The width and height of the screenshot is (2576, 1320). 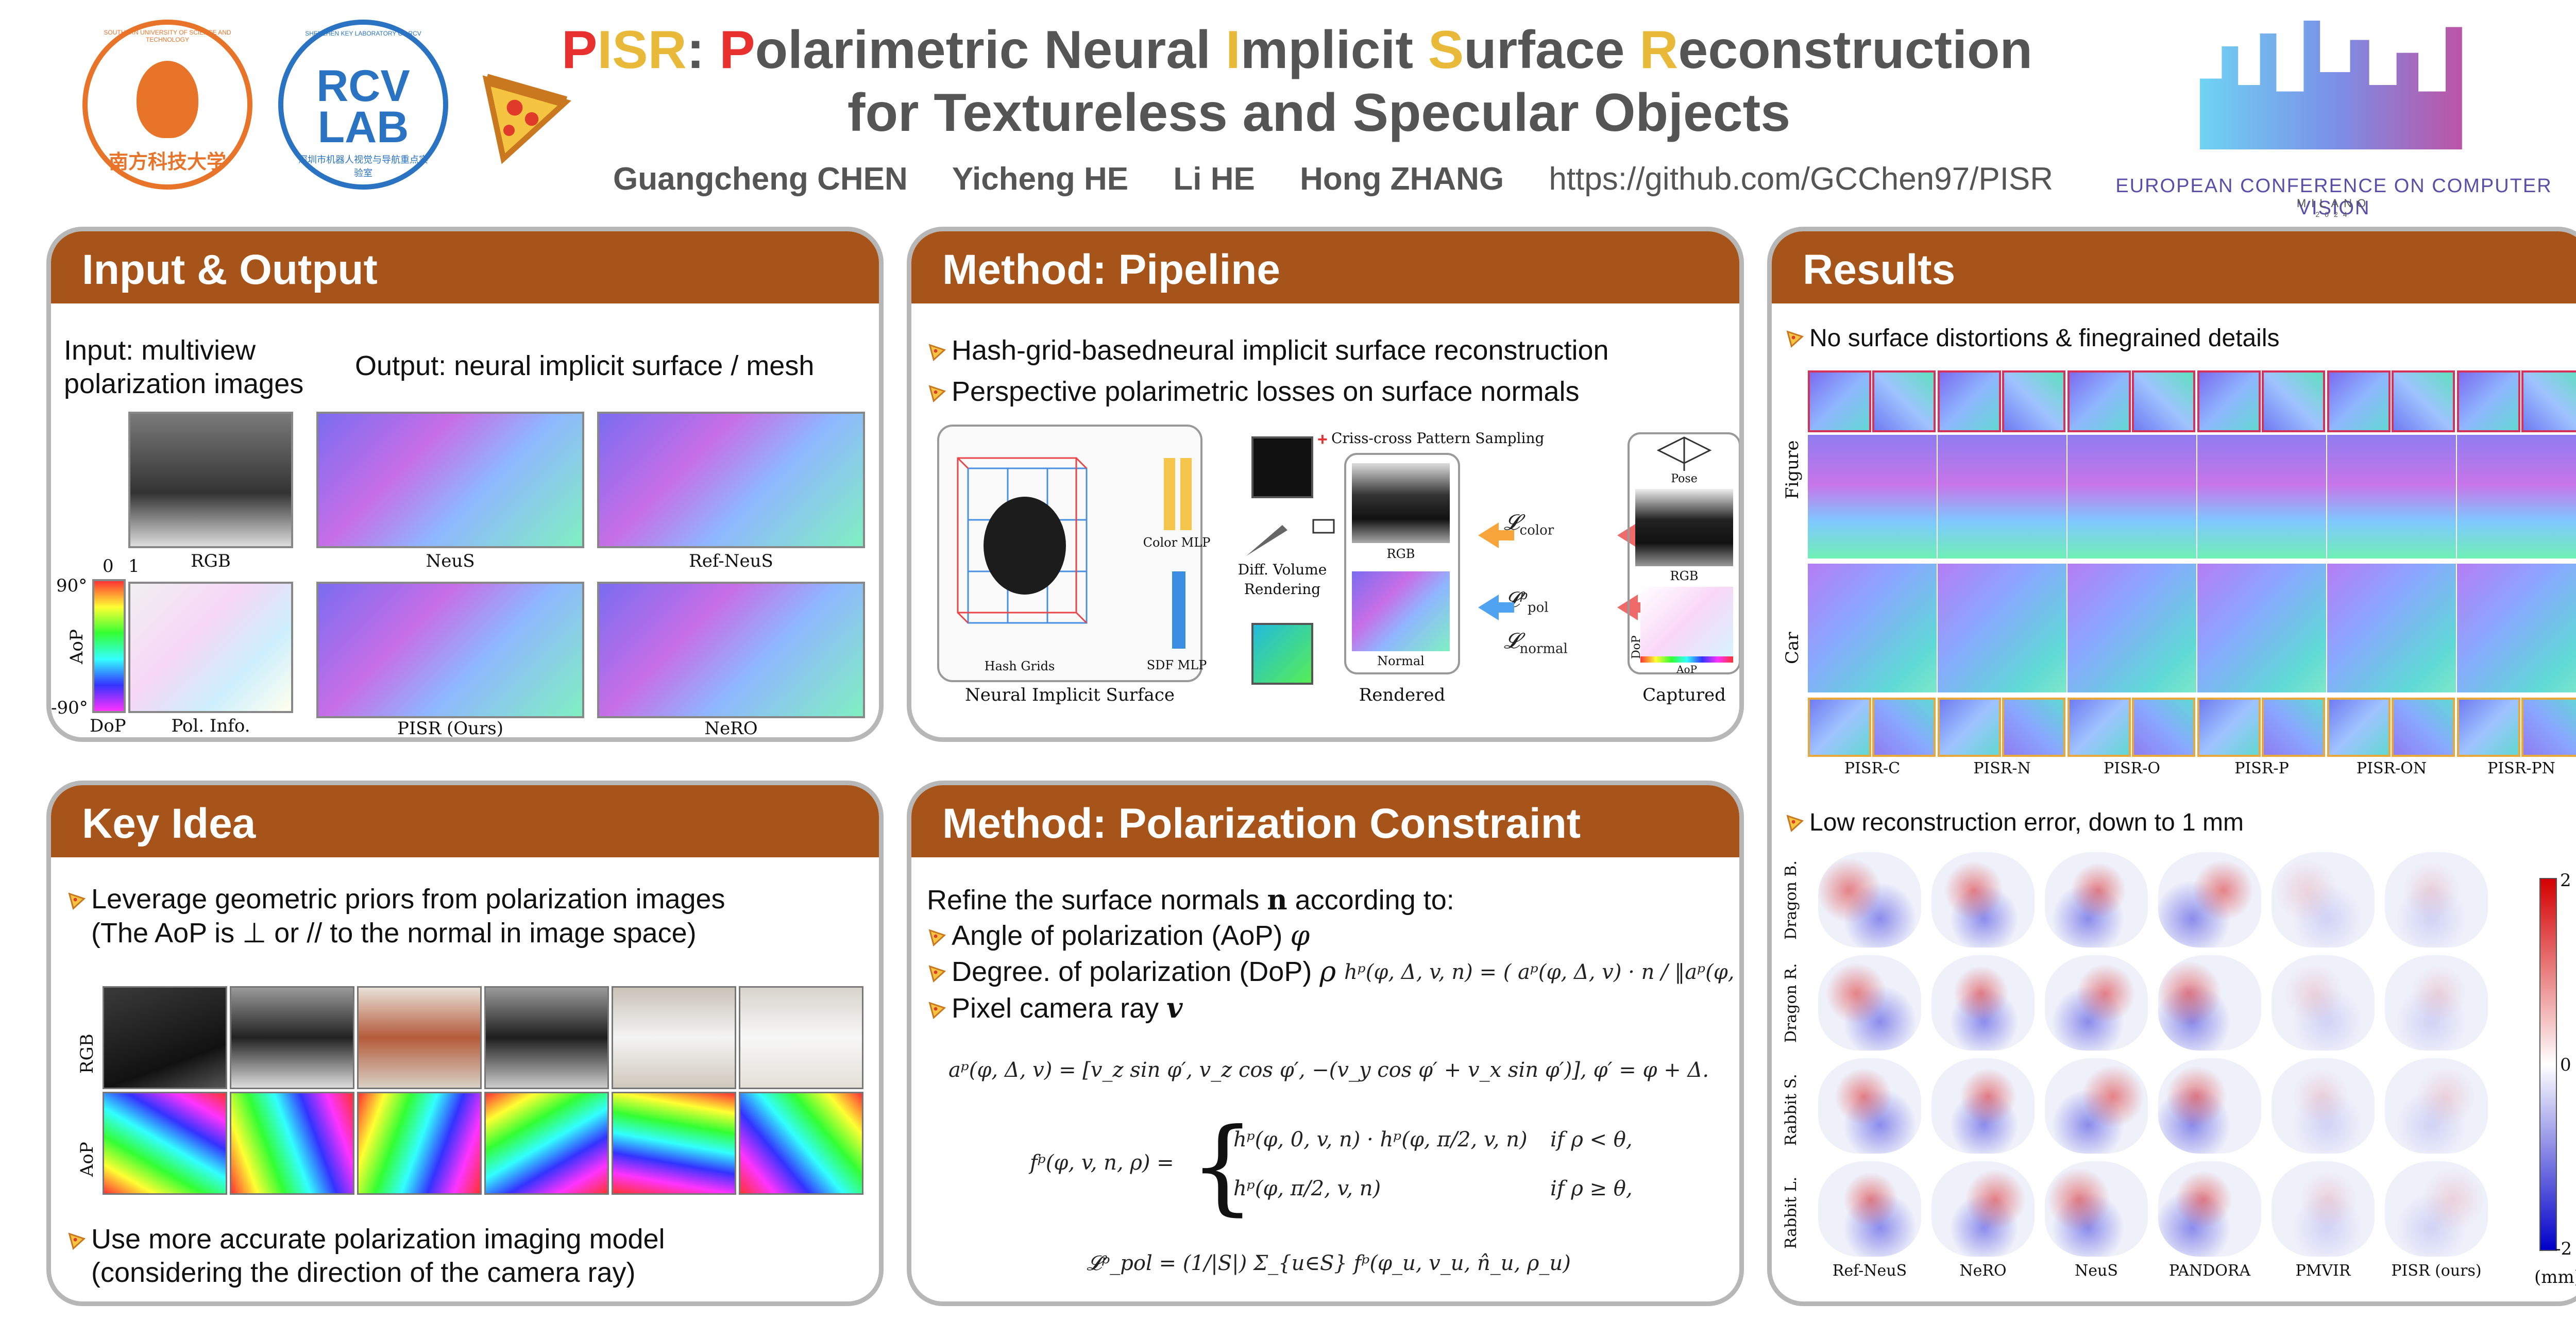 I want to click on constraint-bullet-dop: Degree. of polarization (DoP) ρ, so click(x=1131, y=971).